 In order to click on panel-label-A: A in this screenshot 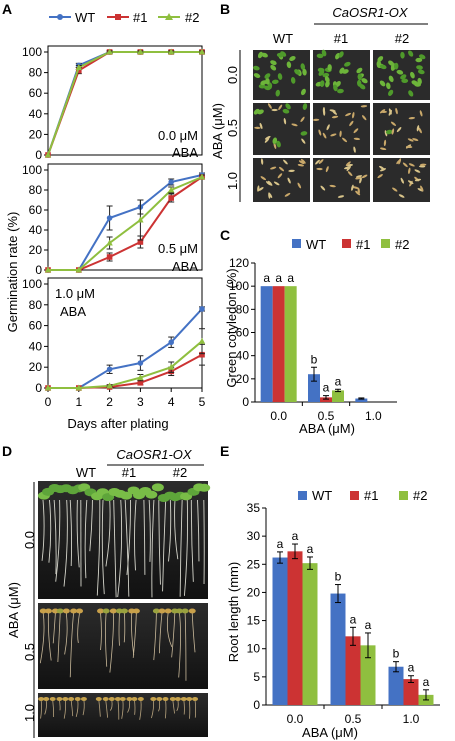, I will do `click(7, 9)`.